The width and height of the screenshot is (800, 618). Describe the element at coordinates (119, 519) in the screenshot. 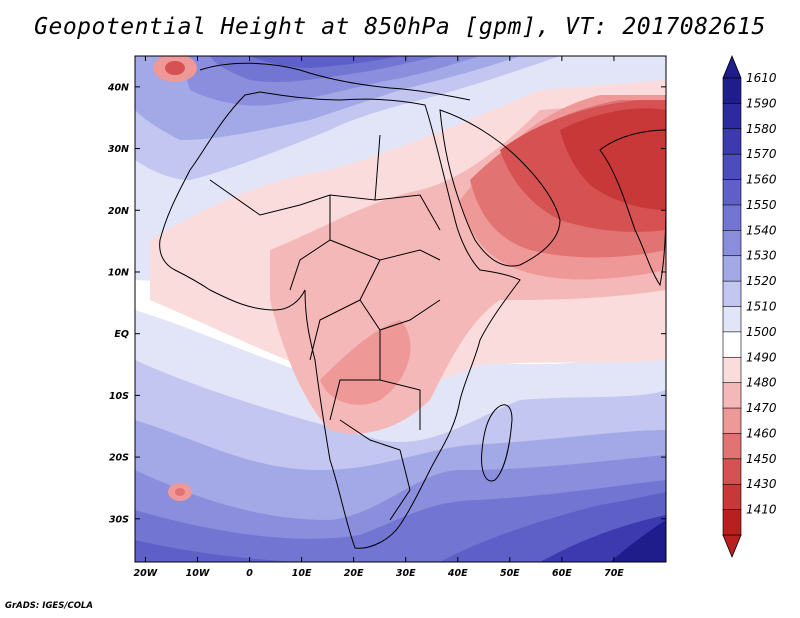

I see `y-tick-label: 30S` at that location.